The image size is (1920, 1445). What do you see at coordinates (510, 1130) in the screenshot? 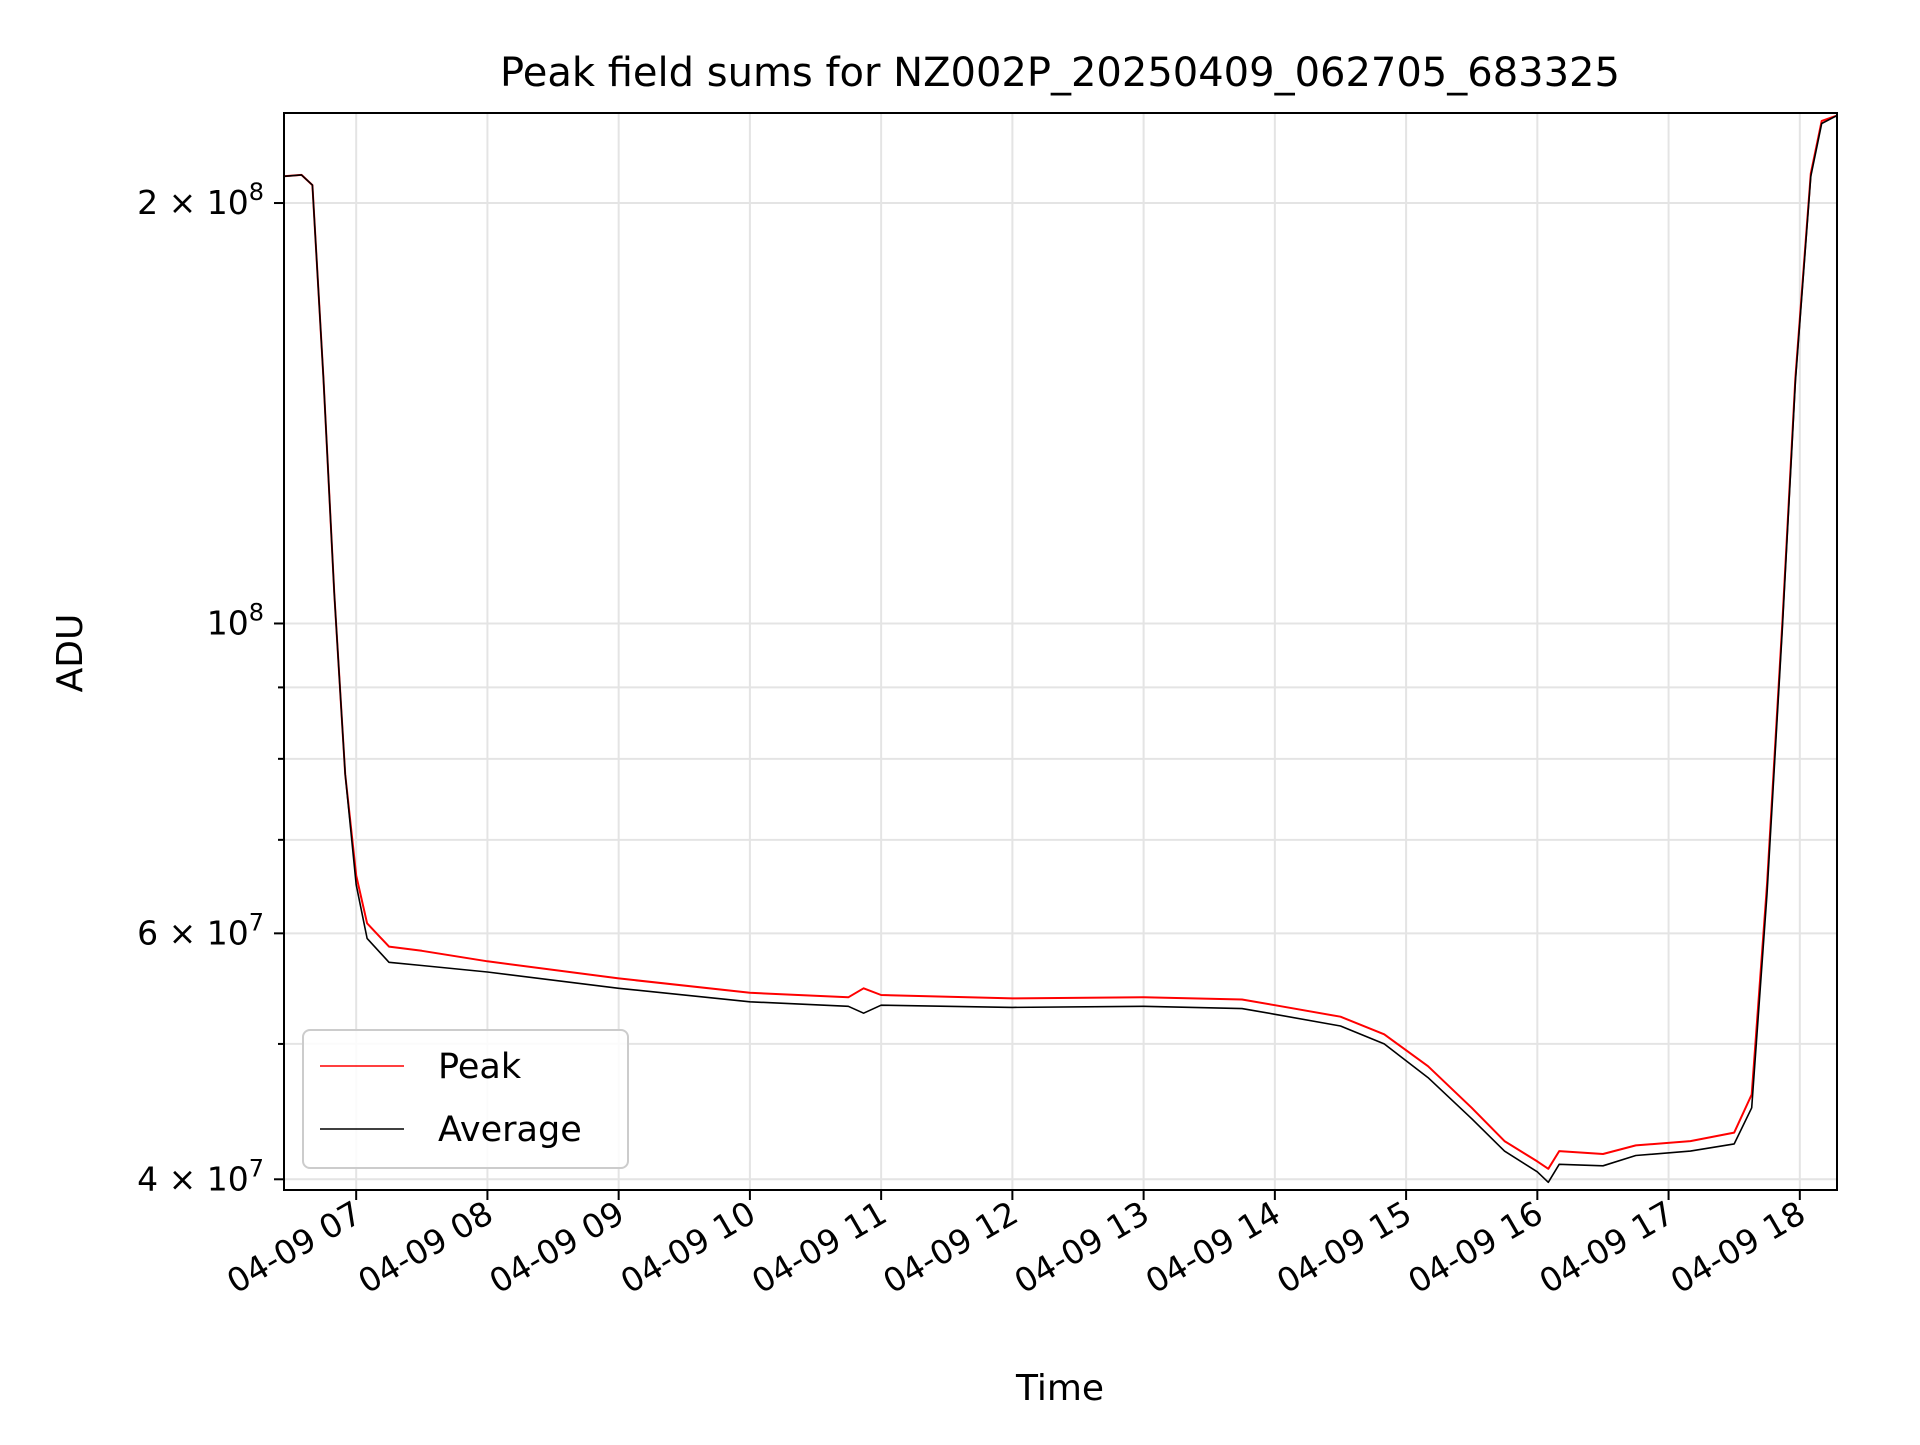
I see `legend-label-average: Average` at bounding box center [510, 1130].